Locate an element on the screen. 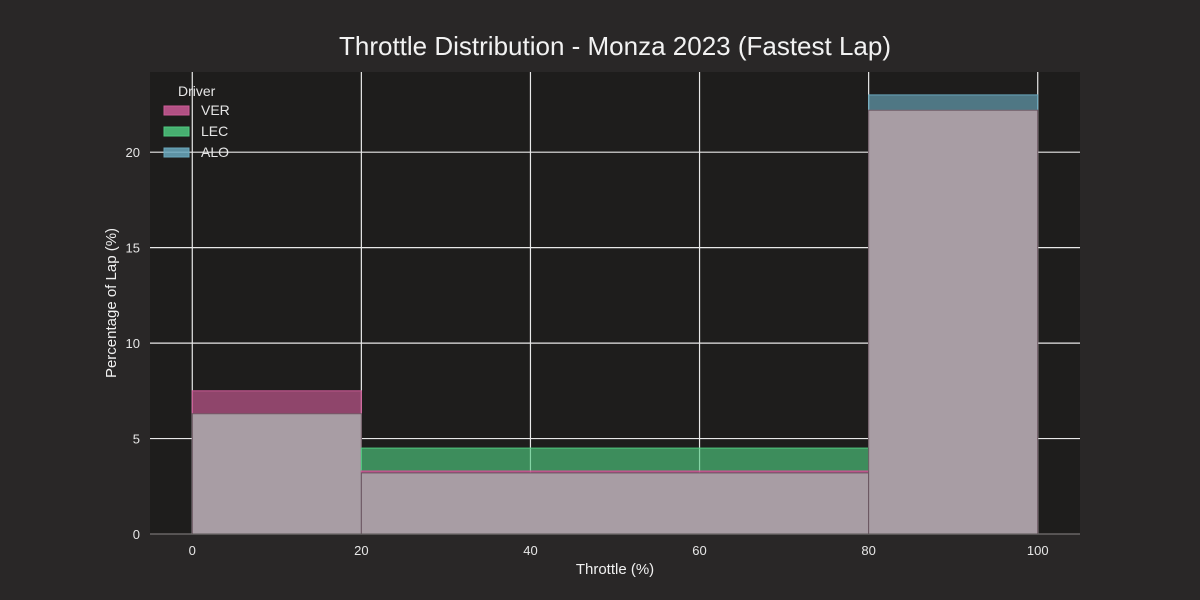 The height and width of the screenshot is (600, 1200). y-tick-label: 20 is located at coordinates (133, 152).